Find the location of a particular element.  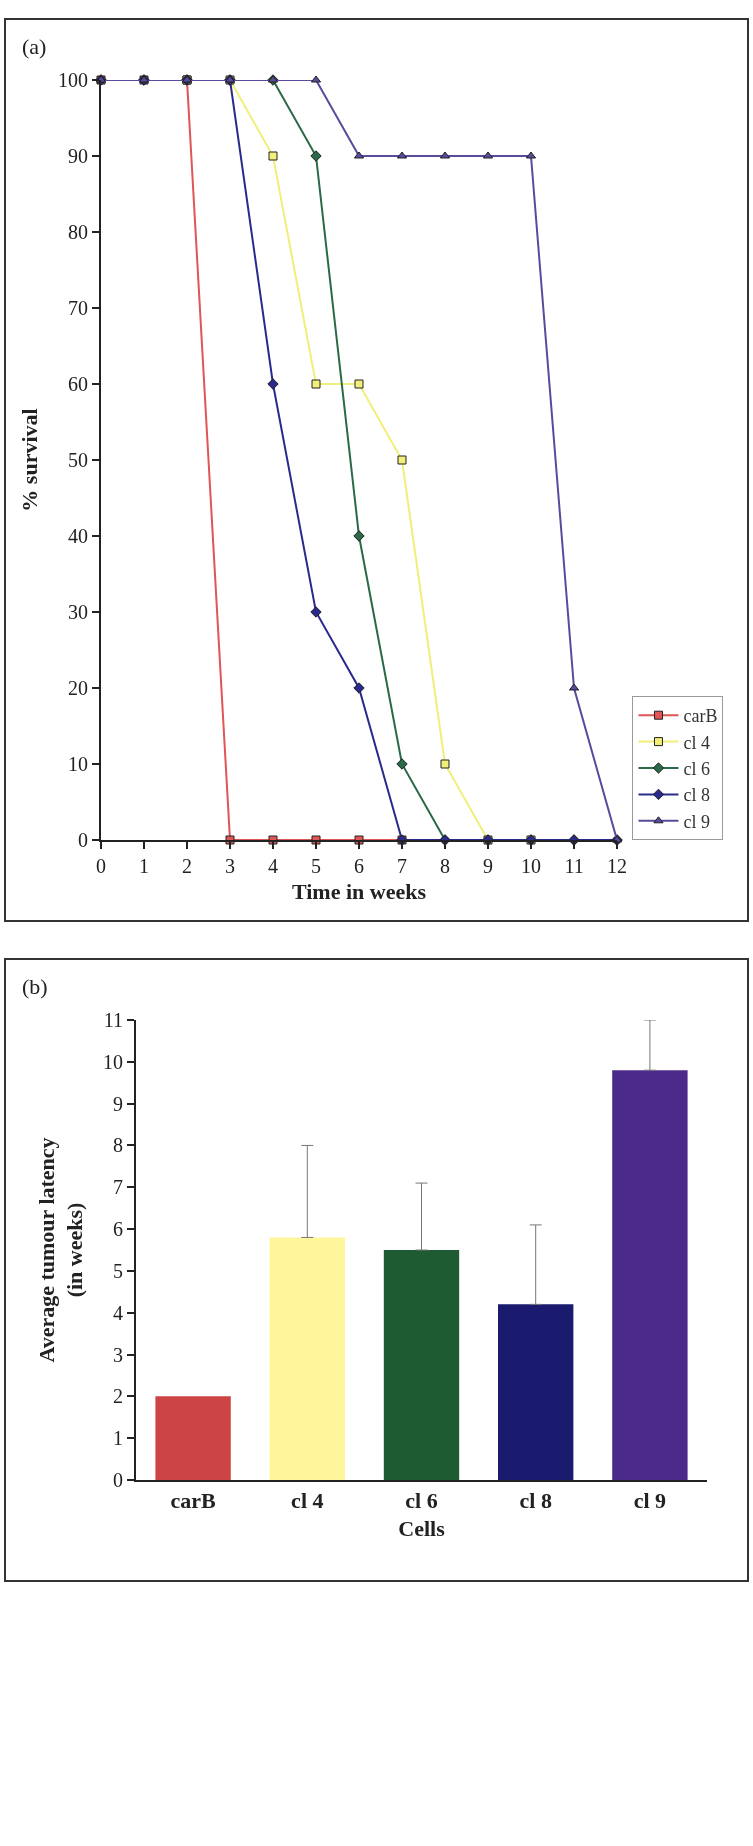

x-tick-label: cl 9 is located at coordinates (650, 1501).